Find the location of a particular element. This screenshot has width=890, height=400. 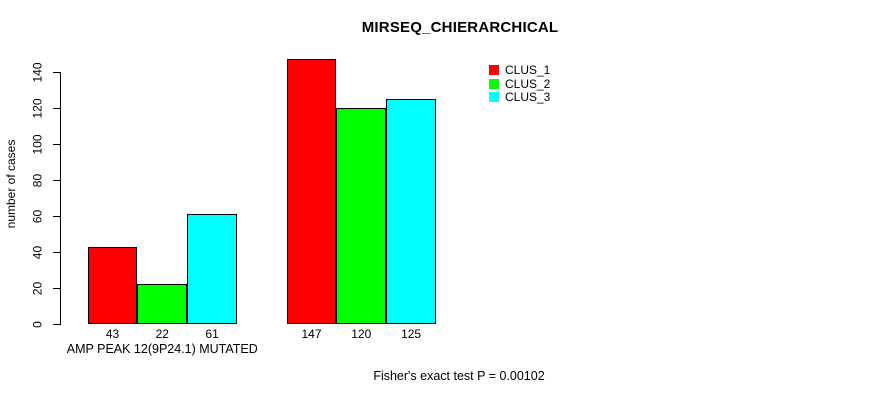

bar-value-label: 43 is located at coordinates (112, 334).